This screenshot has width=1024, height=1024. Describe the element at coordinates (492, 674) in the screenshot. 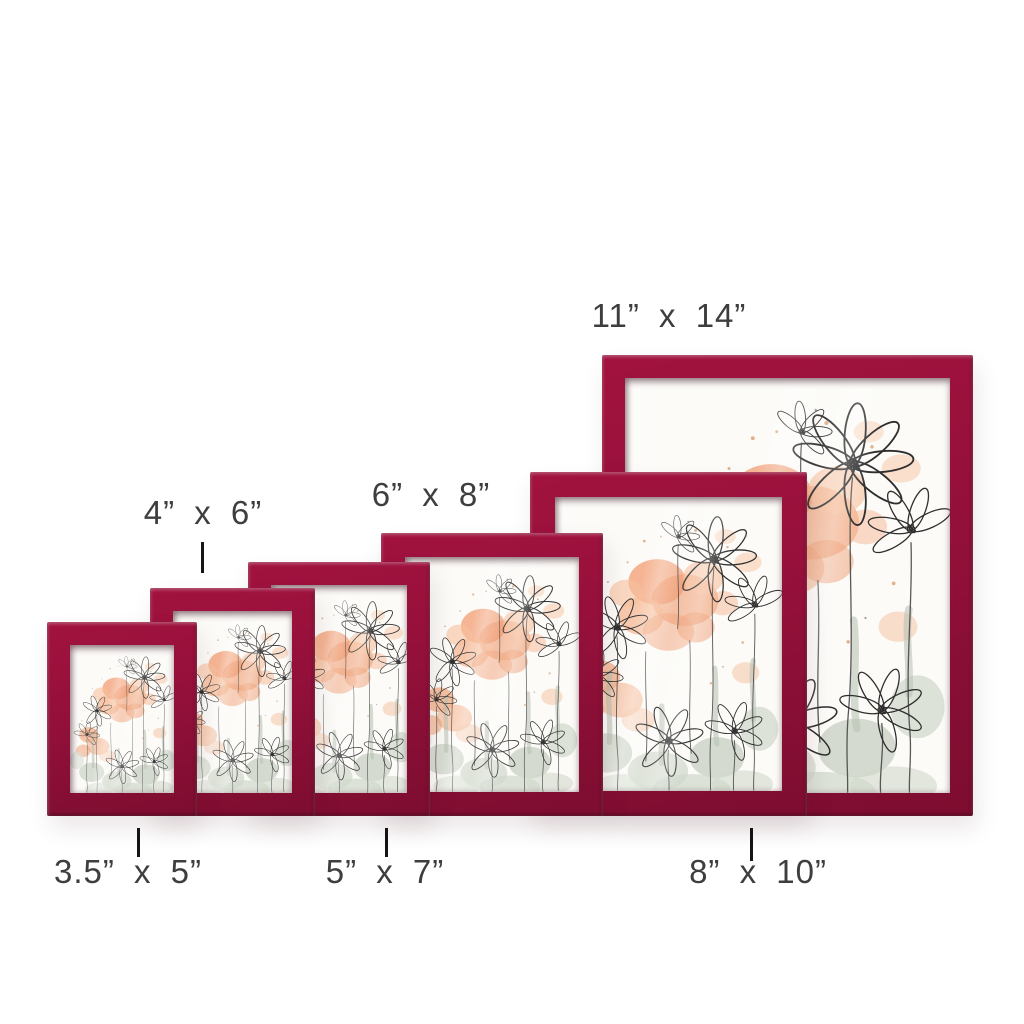

I see `framed-artwork-6x8` at that location.